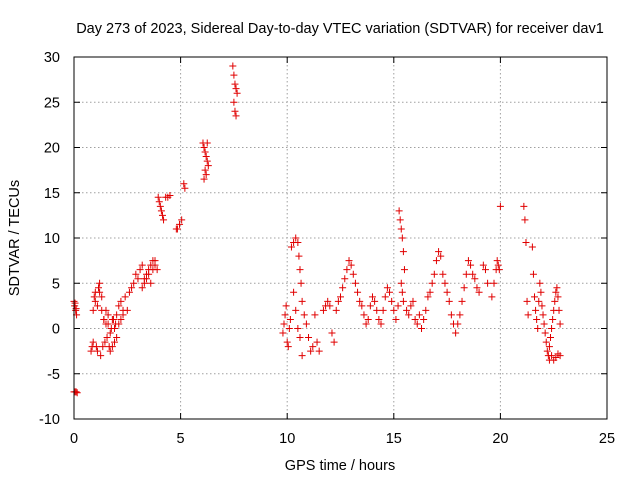 The width and height of the screenshot is (640, 480). I want to click on x-tick-label: 25, so click(607, 439).